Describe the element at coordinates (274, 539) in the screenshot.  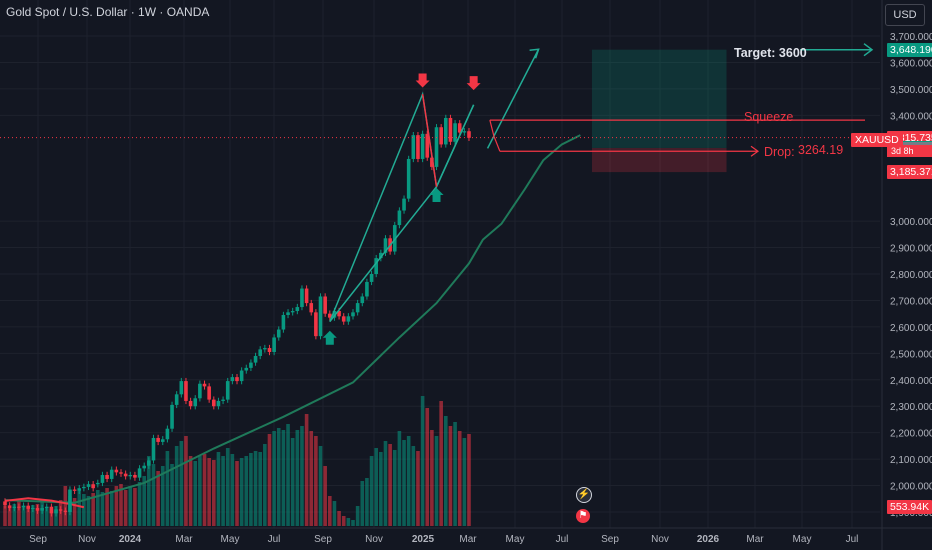
I see `time-tick-label: Jul` at that location.